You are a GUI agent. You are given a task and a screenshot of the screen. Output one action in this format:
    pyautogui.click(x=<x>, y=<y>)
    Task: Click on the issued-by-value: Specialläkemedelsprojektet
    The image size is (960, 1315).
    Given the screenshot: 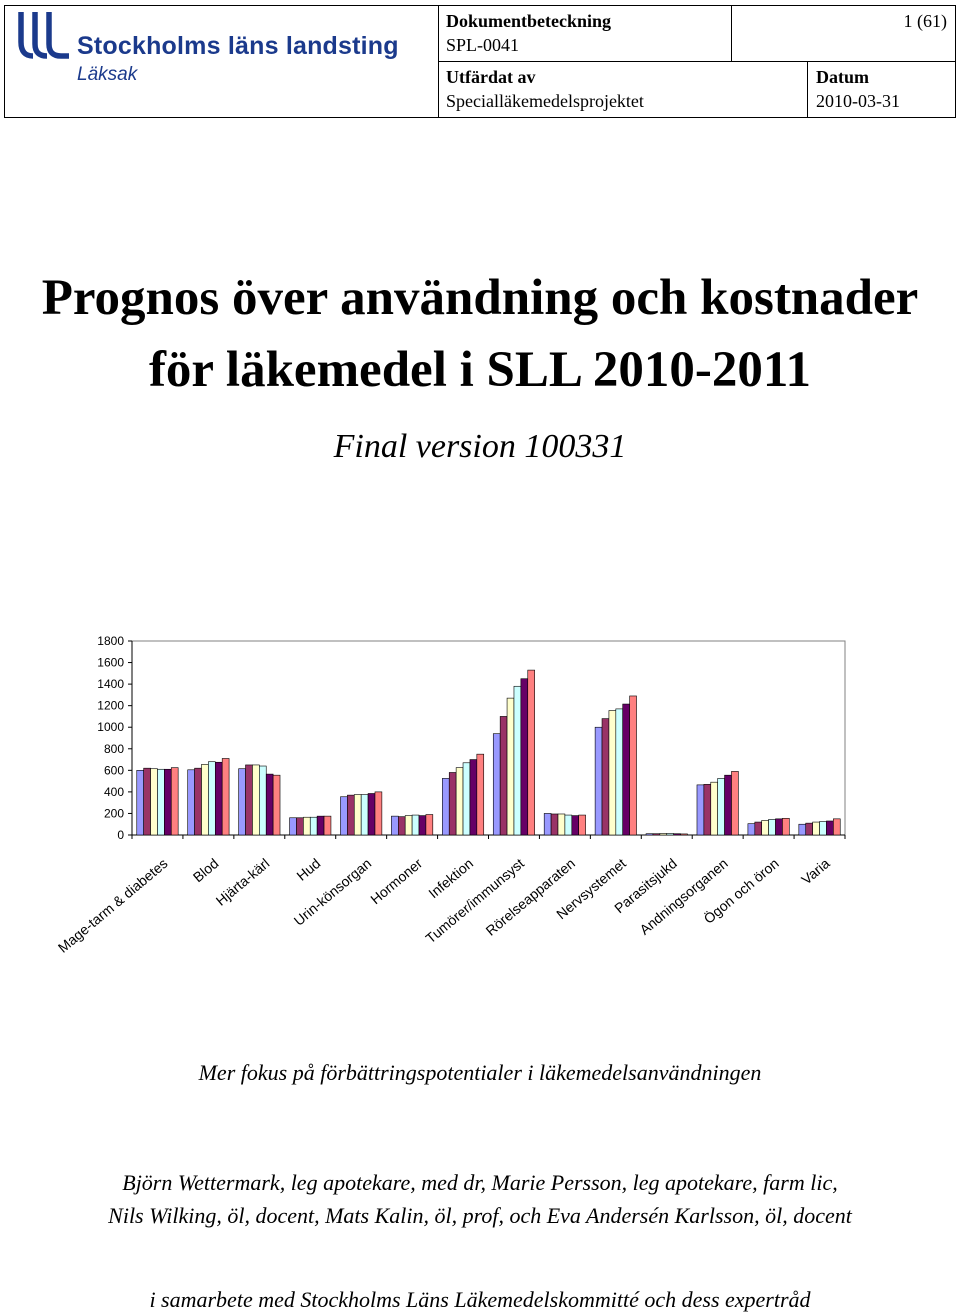 What is the action you would take?
    pyautogui.click(x=545, y=101)
    